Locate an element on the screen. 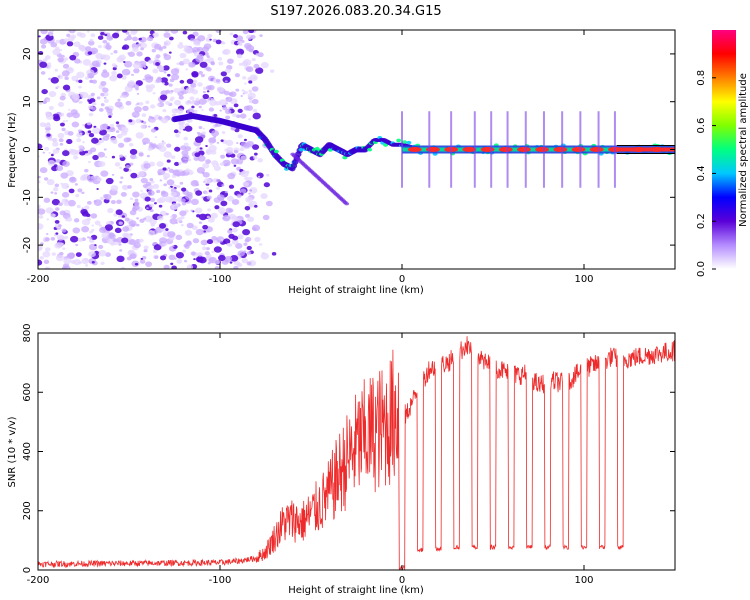  y-tick-label: -10 is located at coordinates (27, 197).